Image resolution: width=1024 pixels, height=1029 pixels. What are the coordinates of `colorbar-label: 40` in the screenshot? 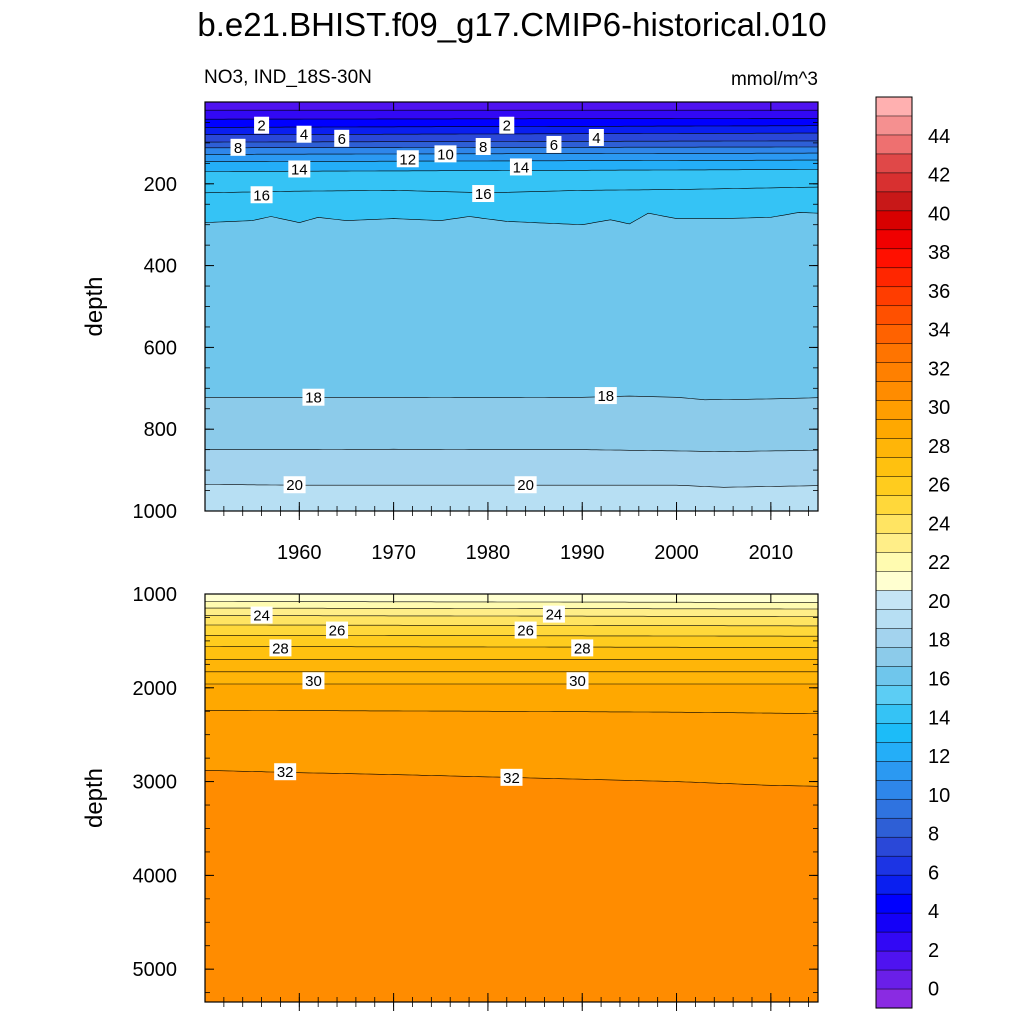 It's located at (939, 214).